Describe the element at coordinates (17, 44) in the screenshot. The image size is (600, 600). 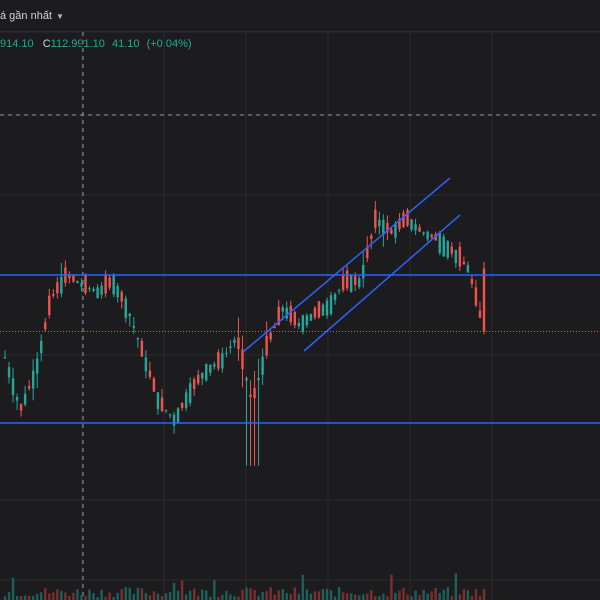
I see `legend-partial-value: 914.10` at that location.